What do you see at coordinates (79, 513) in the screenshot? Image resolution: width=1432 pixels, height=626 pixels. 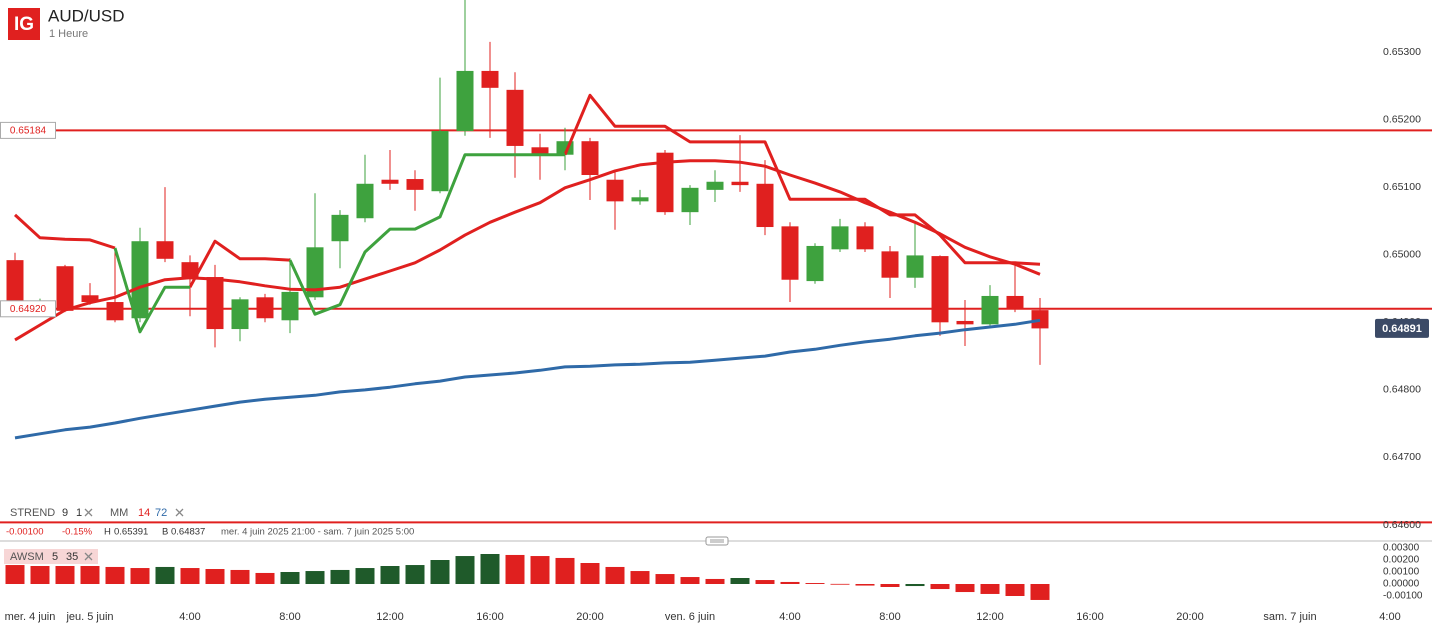 I see `legend-param: 1` at bounding box center [79, 513].